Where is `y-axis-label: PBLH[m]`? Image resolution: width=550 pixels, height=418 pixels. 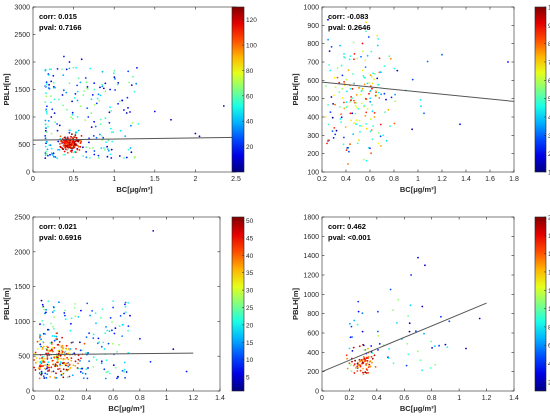
y-axis-label: PBLH[m] is located at coordinates (6, 303).